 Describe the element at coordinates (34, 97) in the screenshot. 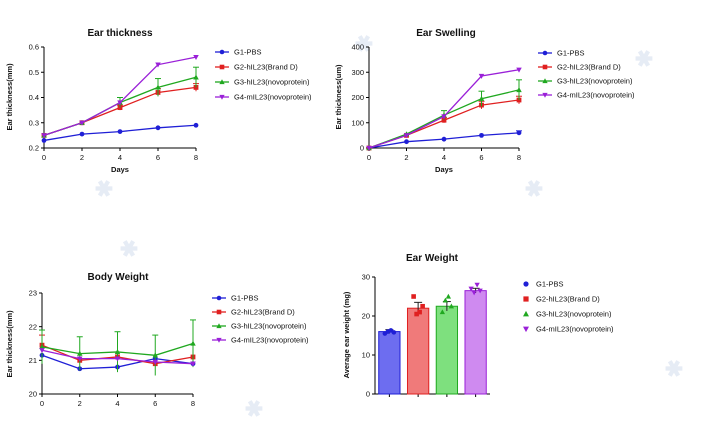

I see `y-tick-label: 0.4` at that location.